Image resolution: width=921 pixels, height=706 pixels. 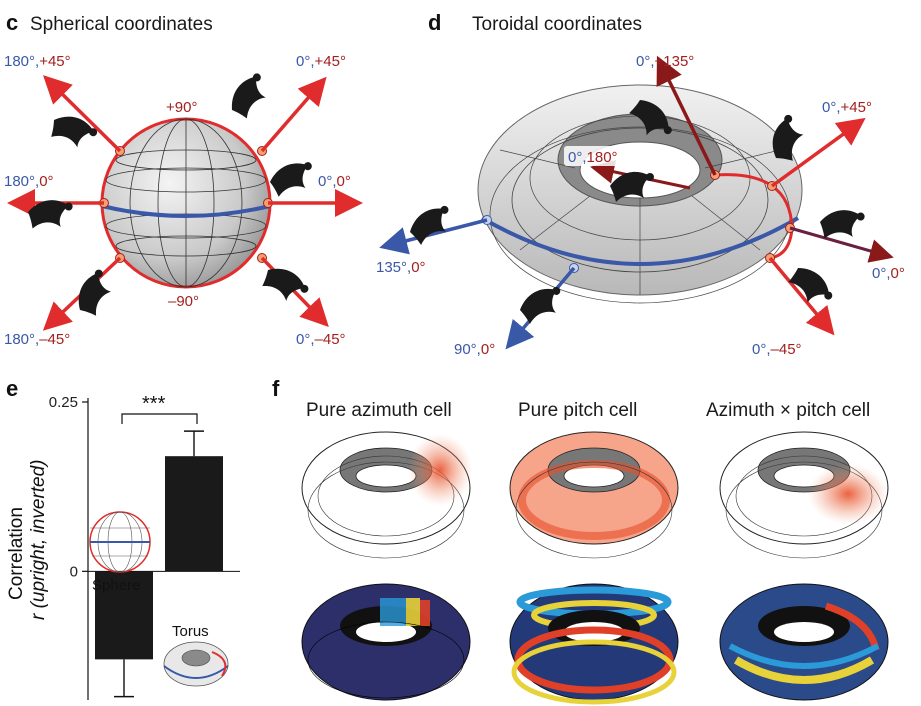 What do you see at coordinates (804, 642) in the screenshot?
I see `torus-colormap-azimuth-pitch` at bounding box center [804, 642].